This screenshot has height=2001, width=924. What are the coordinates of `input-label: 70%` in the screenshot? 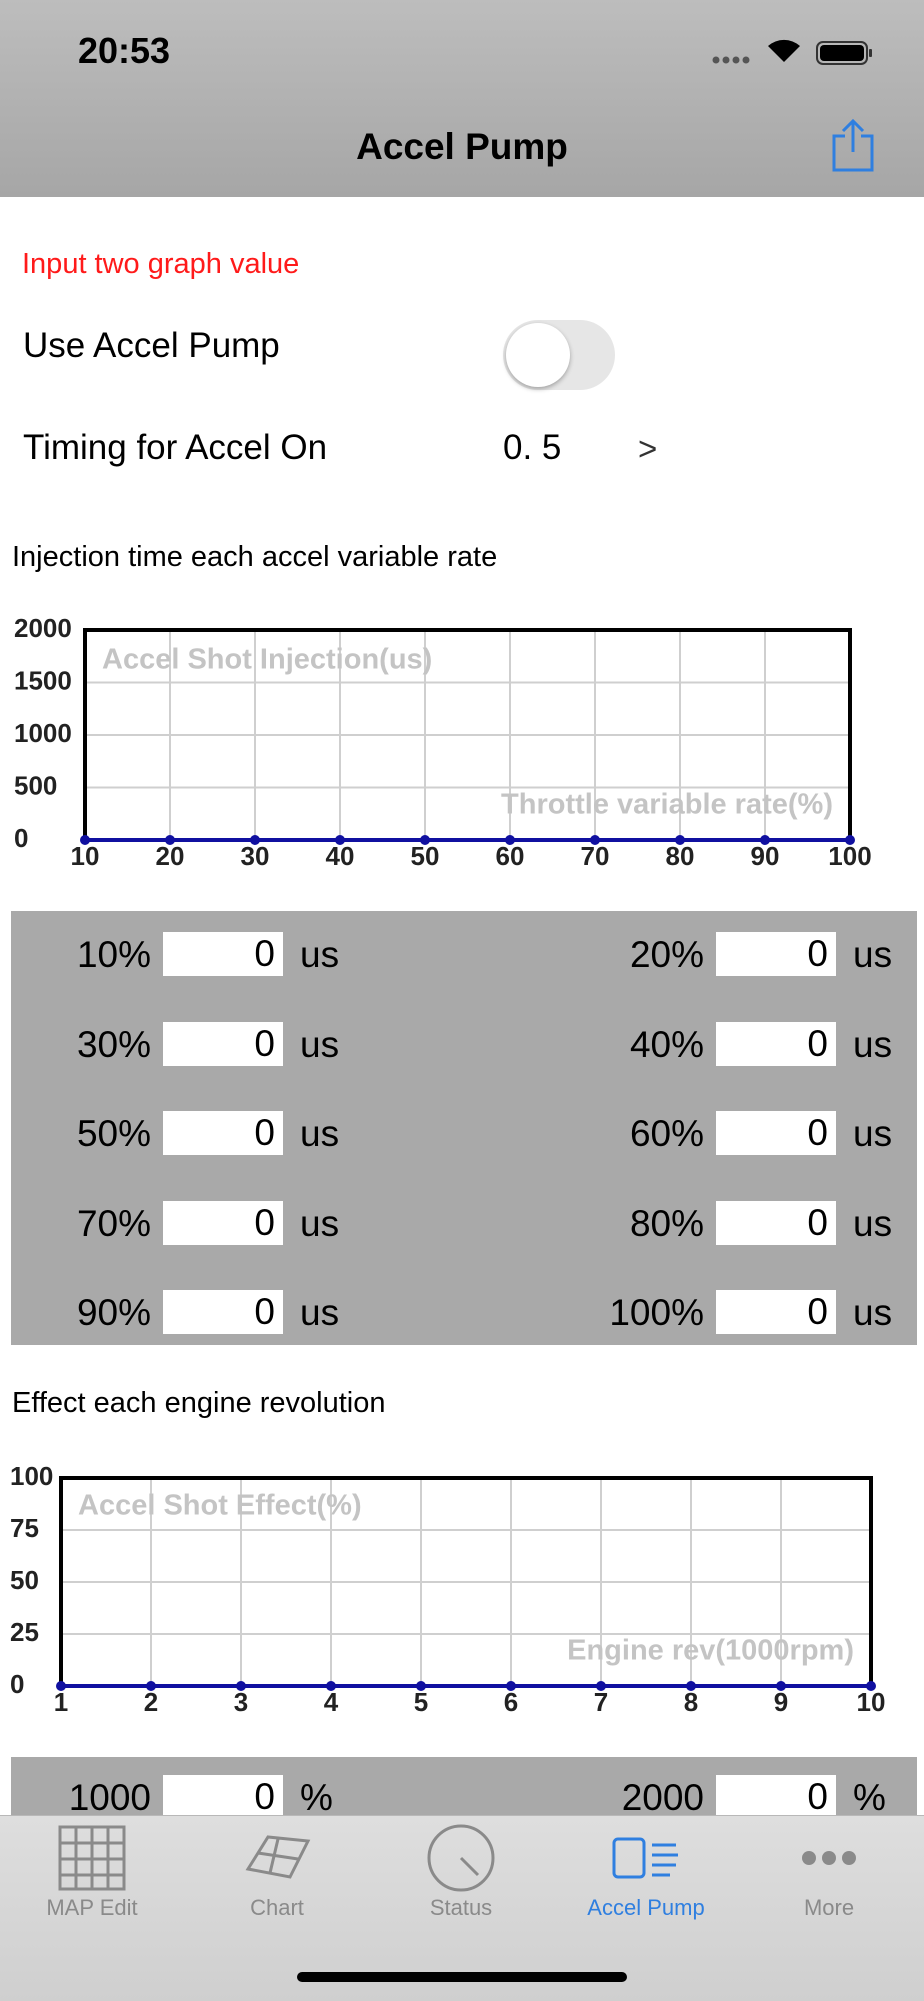 It's located at (113, 1223).